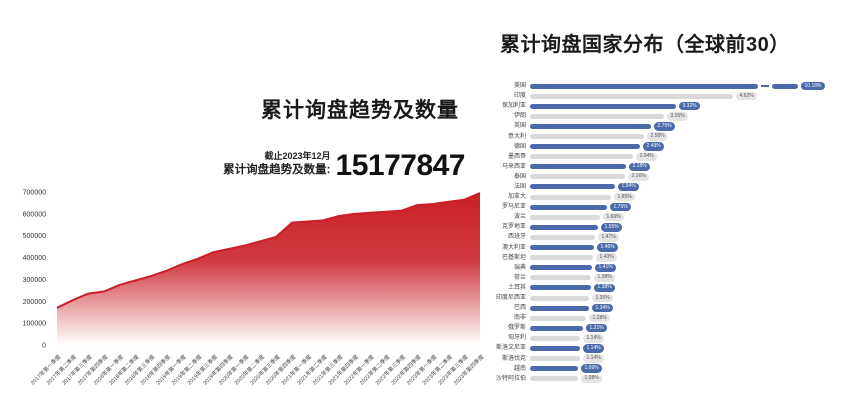 This screenshot has height=416, width=852. Describe the element at coordinates (665, 126) in the screenshot. I see `country-value-badge: 2.75%` at that location.